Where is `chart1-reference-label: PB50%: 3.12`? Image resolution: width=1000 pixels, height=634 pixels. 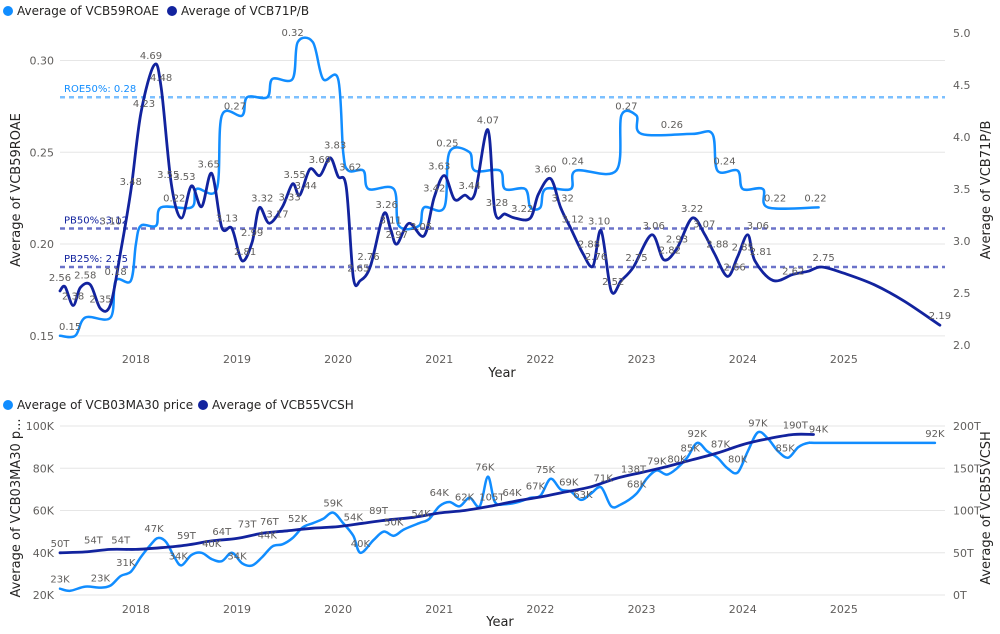 chart1-reference-label: PB50%: 3.12 is located at coordinates (96, 221).